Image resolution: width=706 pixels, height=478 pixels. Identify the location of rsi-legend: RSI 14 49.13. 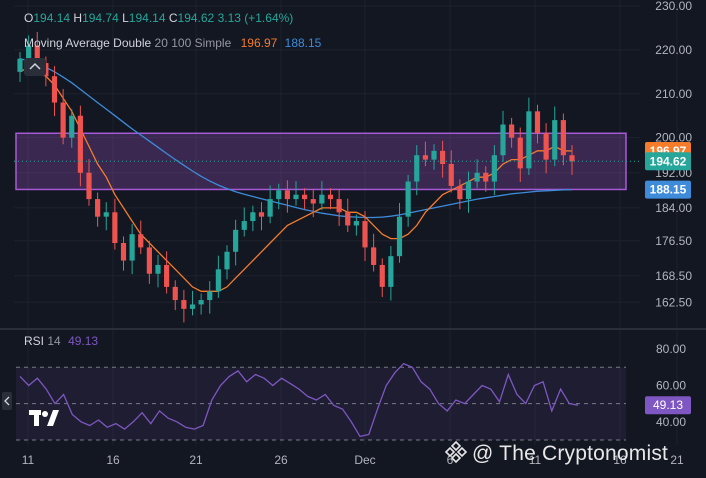
(61, 341).